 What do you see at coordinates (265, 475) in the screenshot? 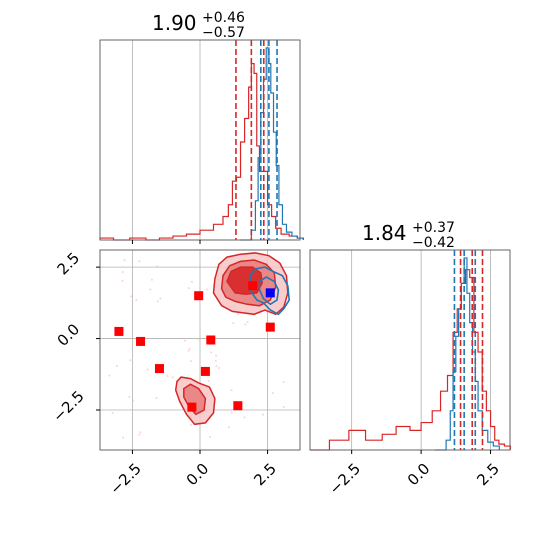
I see `scatter-x-tick-label-2: 2.5` at bounding box center [265, 475].